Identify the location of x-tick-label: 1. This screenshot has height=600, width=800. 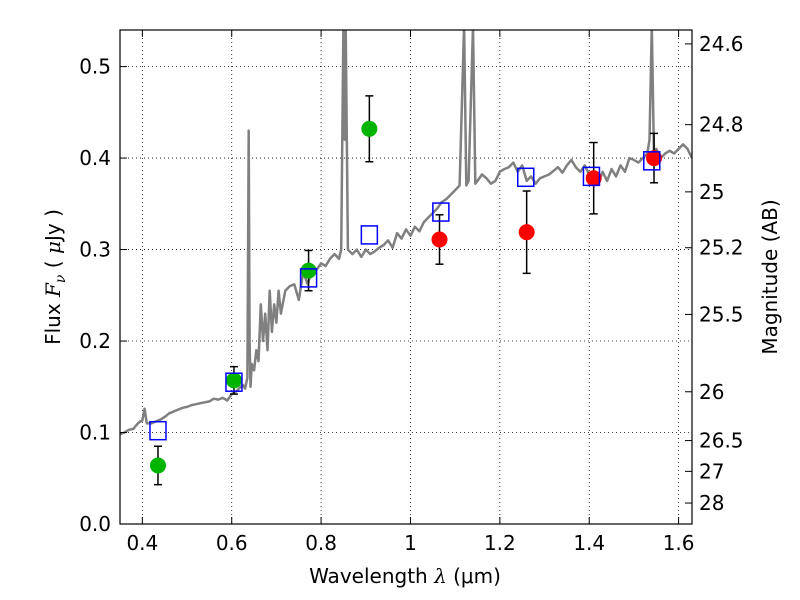
(410, 543).